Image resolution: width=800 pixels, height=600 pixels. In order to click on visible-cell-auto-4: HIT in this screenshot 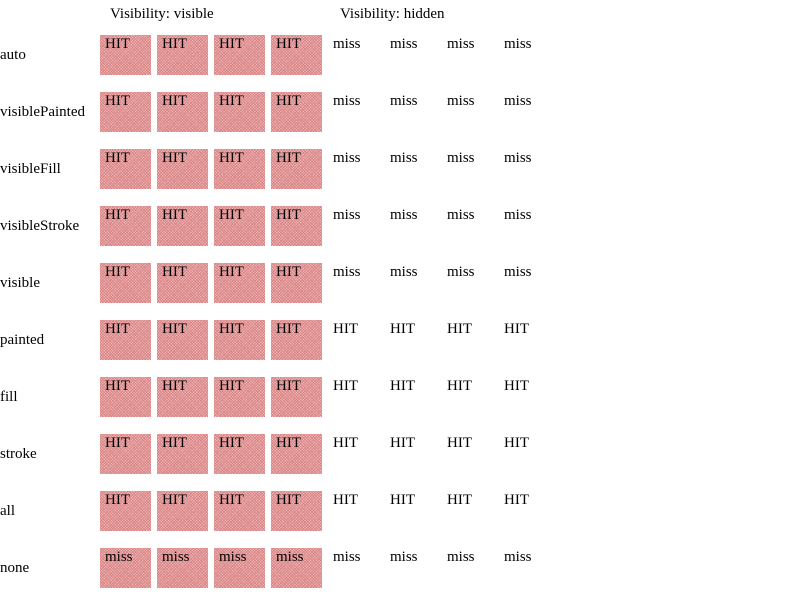, I will do `click(296, 55)`.